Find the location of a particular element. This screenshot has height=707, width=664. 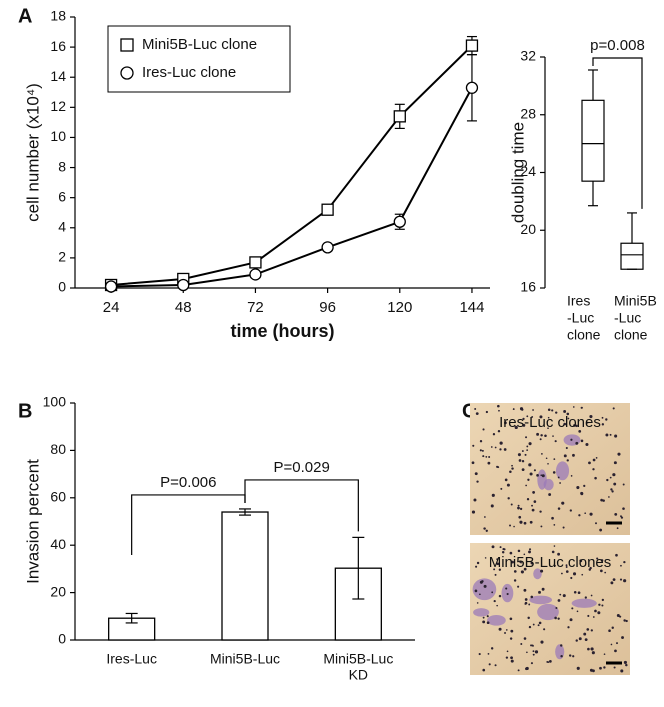

panel-label: A is located at coordinates (25, 16).